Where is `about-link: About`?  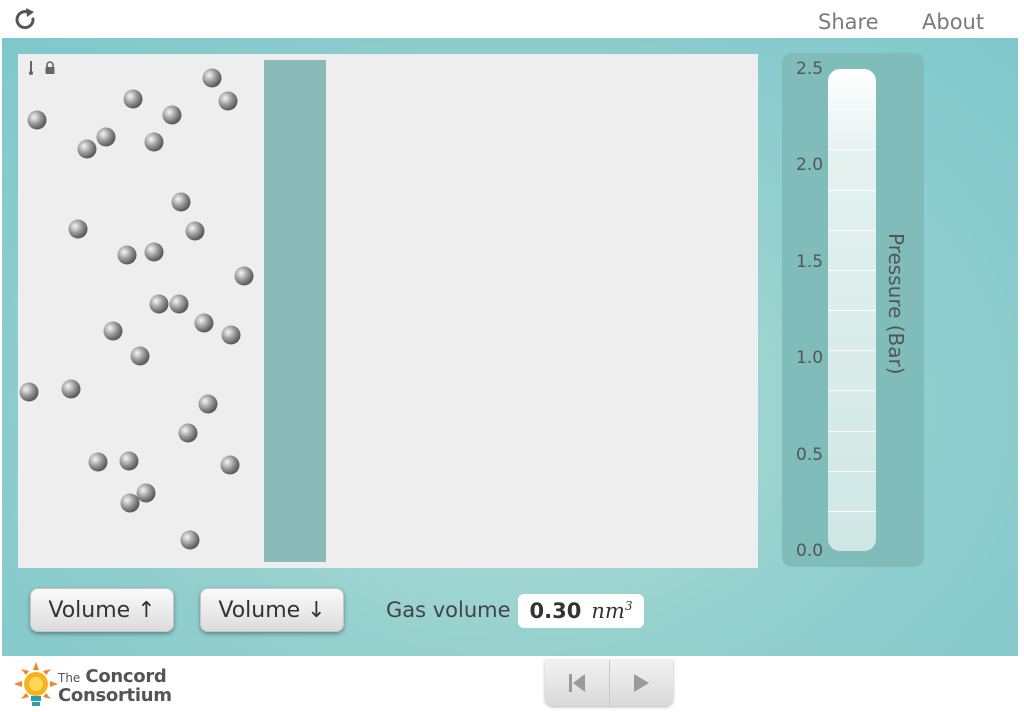
about-link: About is located at coordinates (953, 22).